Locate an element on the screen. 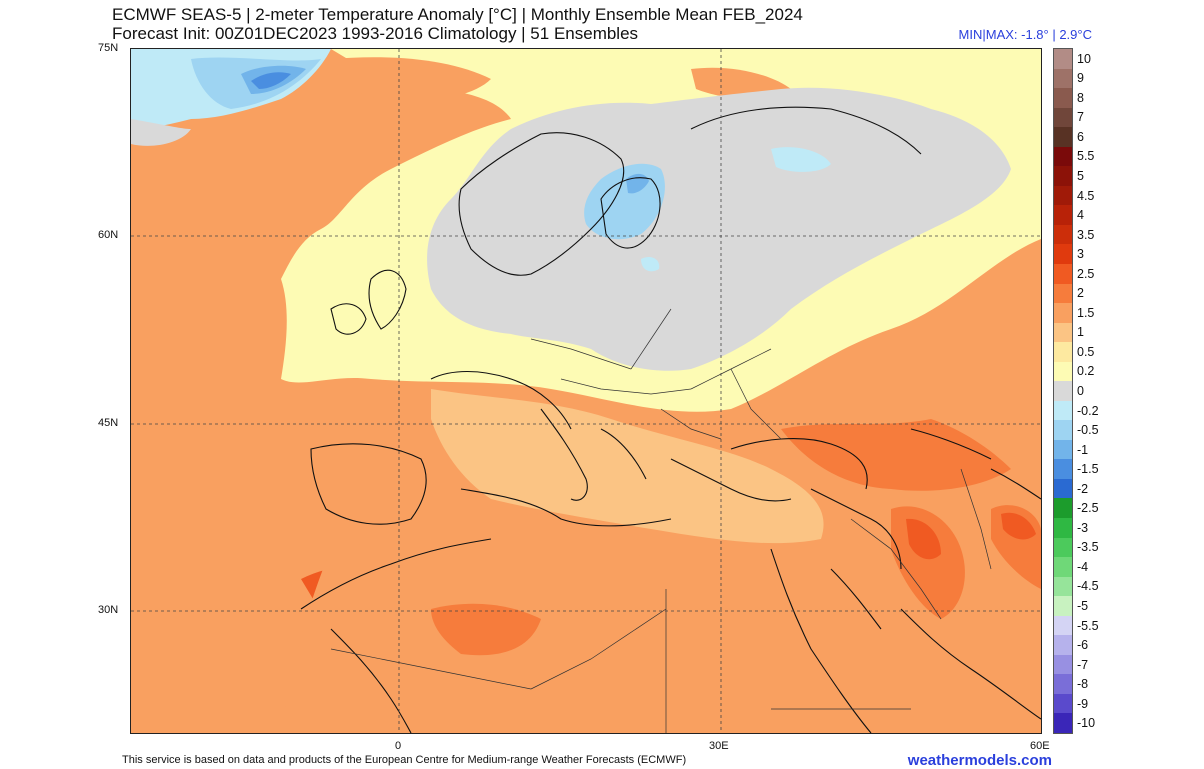  colorbar-label: -3.5 is located at coordinates (1088, 547).